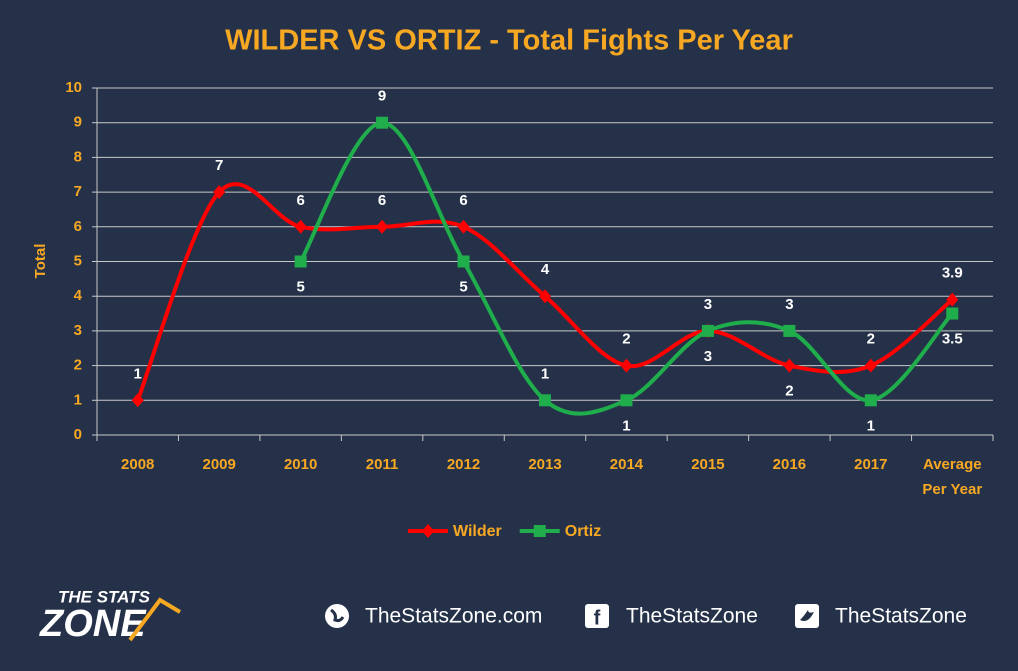 This screenshot has height=671, width=1018. Describe the element at coordinates (509, 41) in the screenshot. I see `chart-title: WILDER VS ORTIZ - Total Fights Per Year` at that location.